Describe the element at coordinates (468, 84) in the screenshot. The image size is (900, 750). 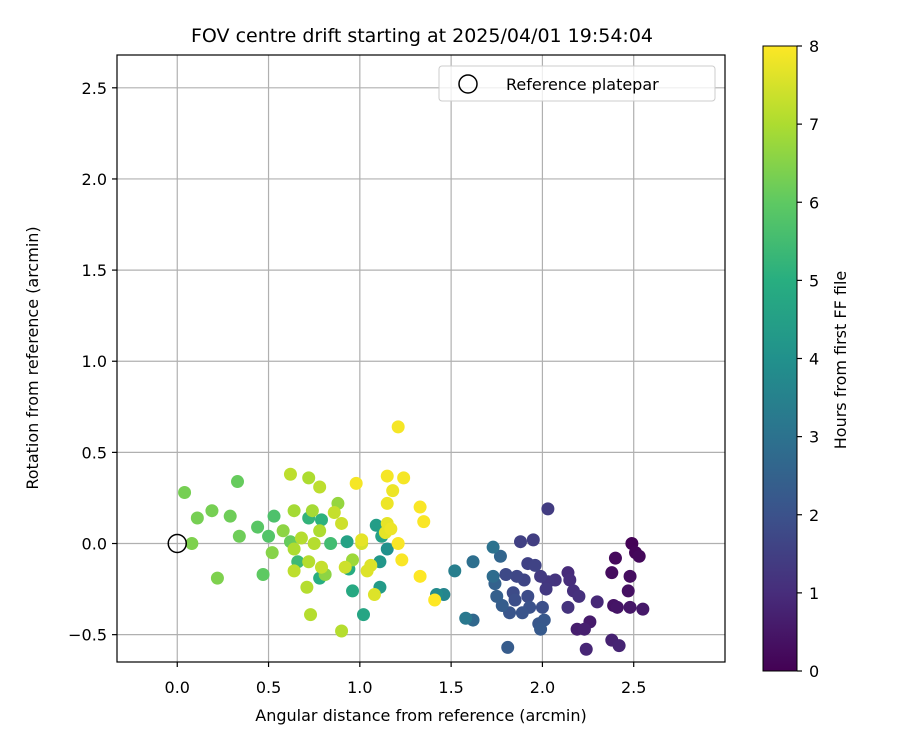
I see `legend-open-circle-icon` at that location.